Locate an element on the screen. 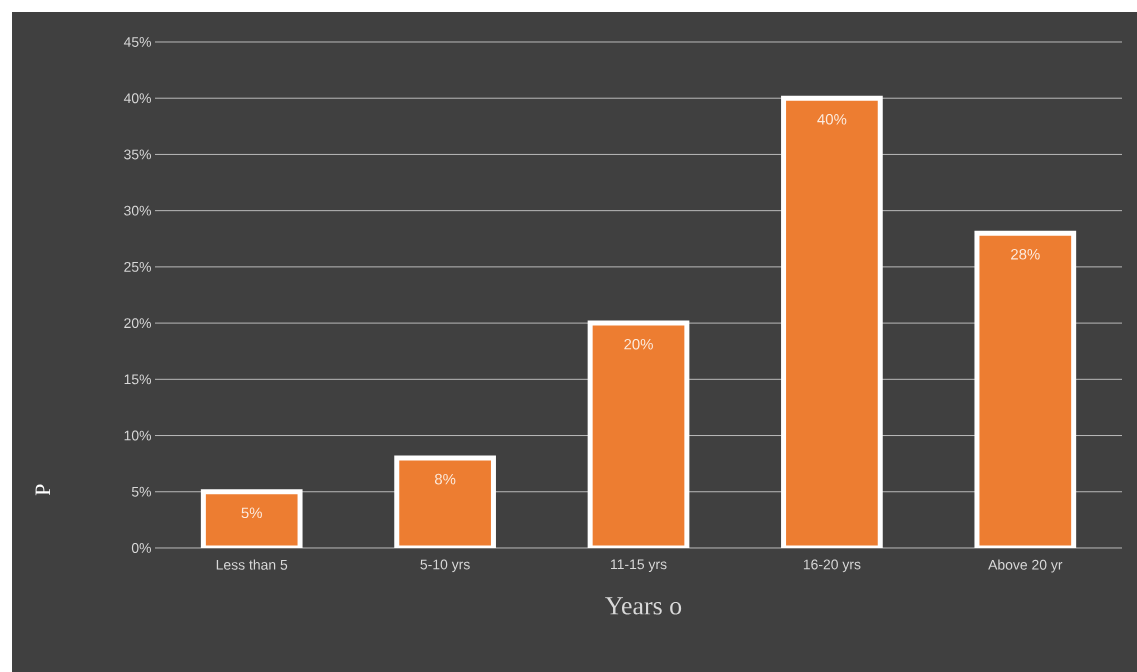 The height and width of the screenshot is (672, 1137). y-tick-label: 25% is located at coordinates (137, 266).